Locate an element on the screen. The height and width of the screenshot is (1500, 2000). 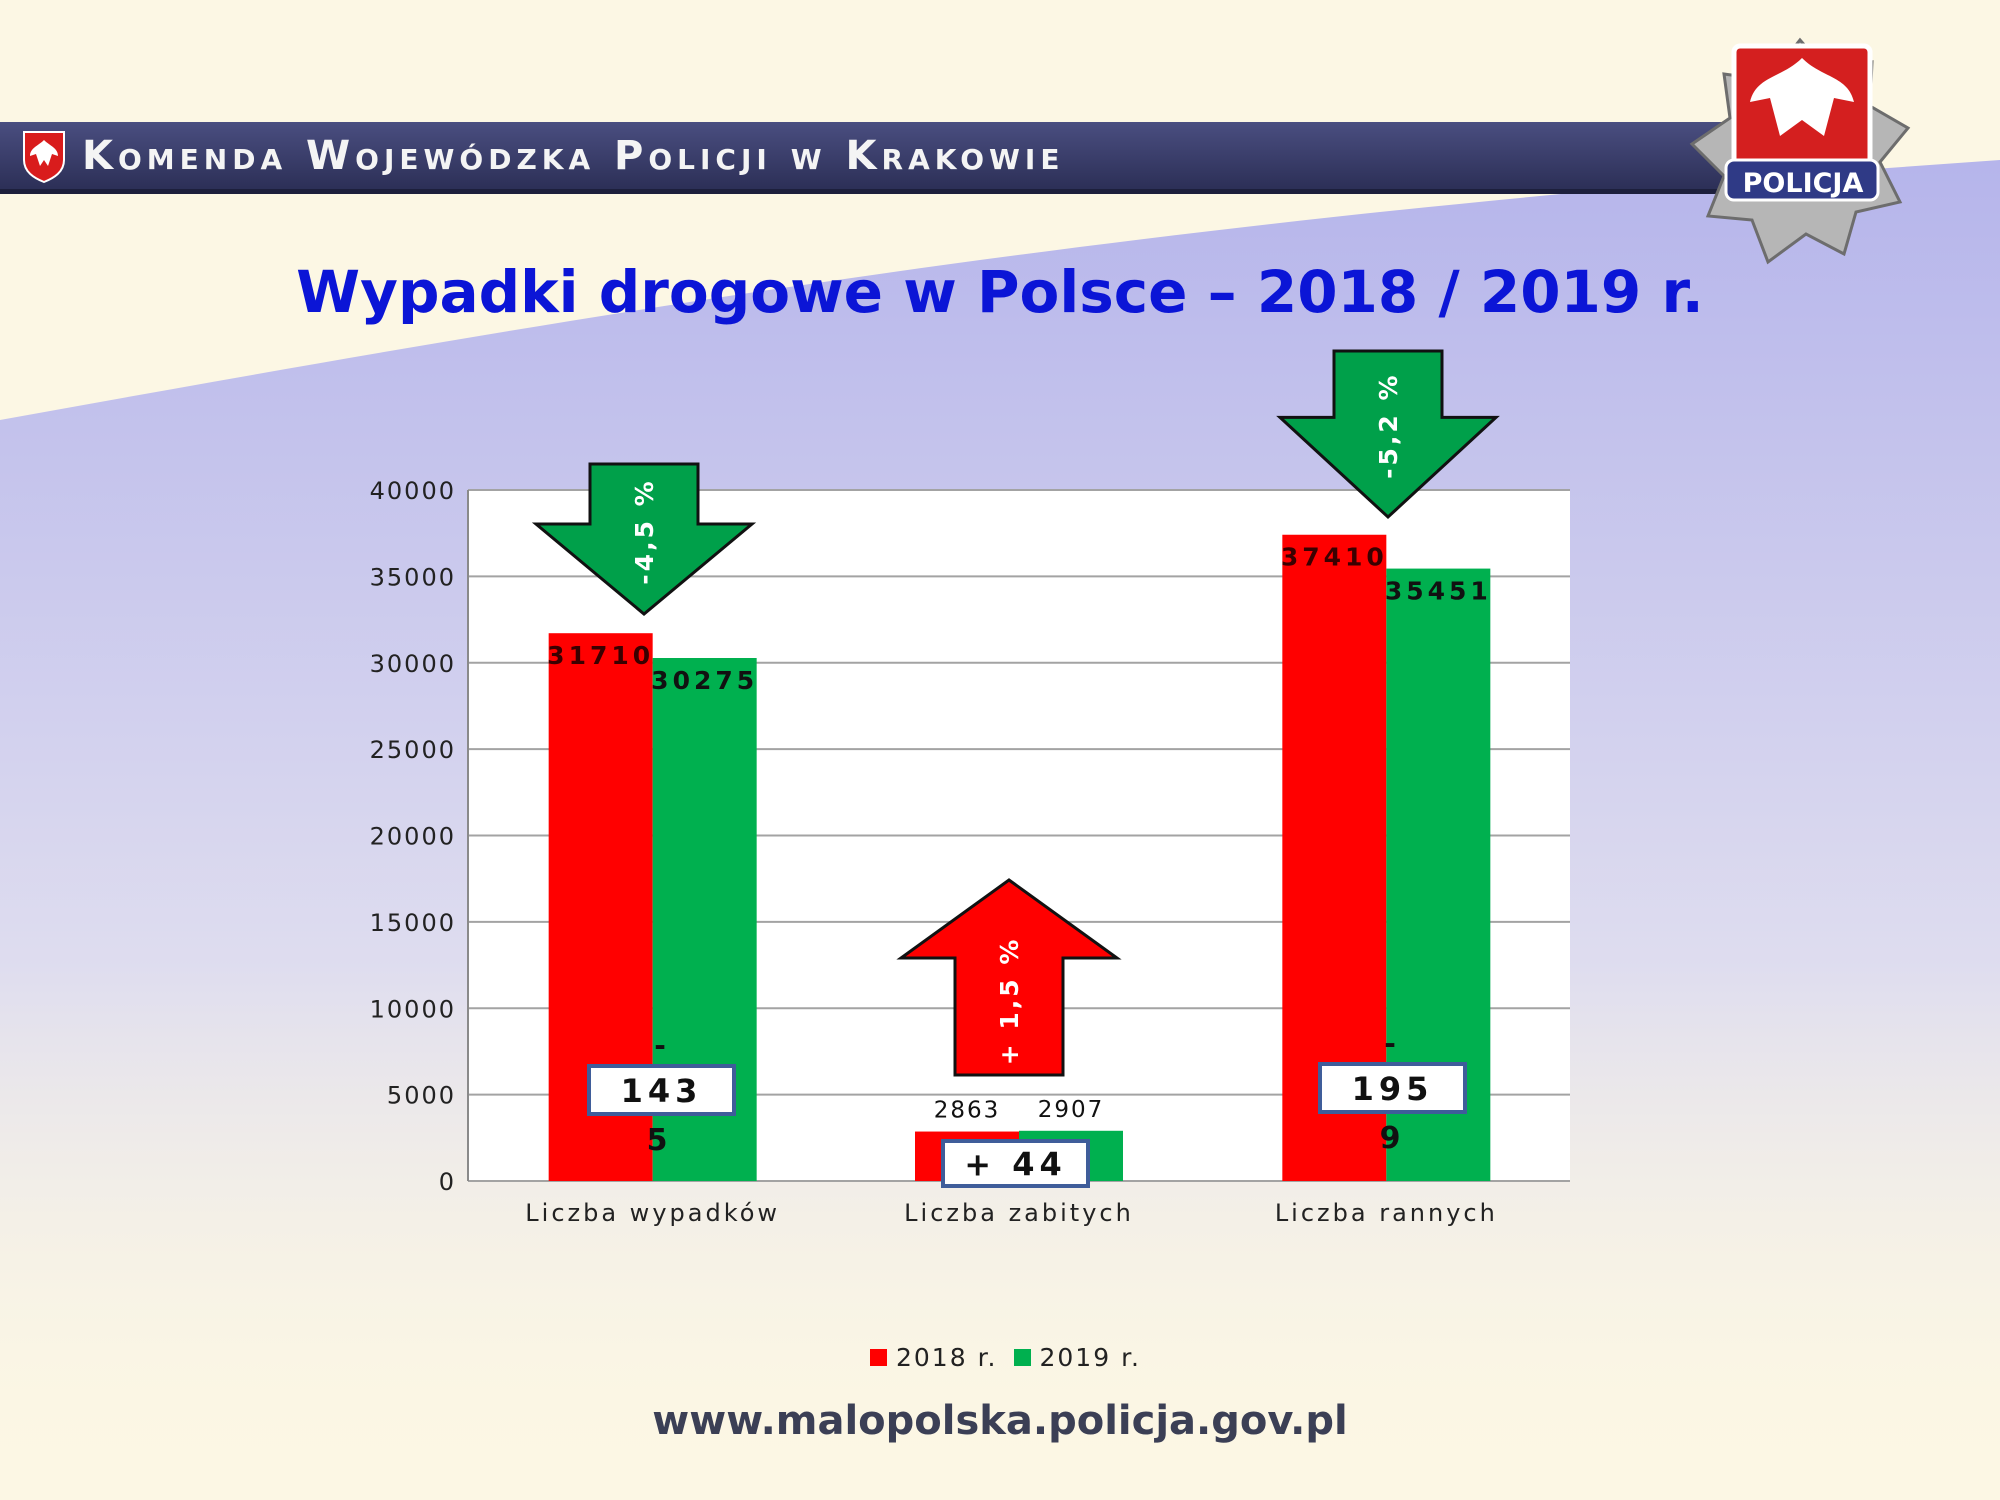
header-bar is located at coordinates (870, 157).